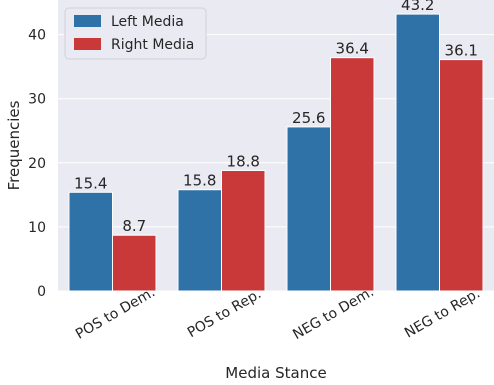  I want to click on y-tick-label: 10, so click(37, 228).